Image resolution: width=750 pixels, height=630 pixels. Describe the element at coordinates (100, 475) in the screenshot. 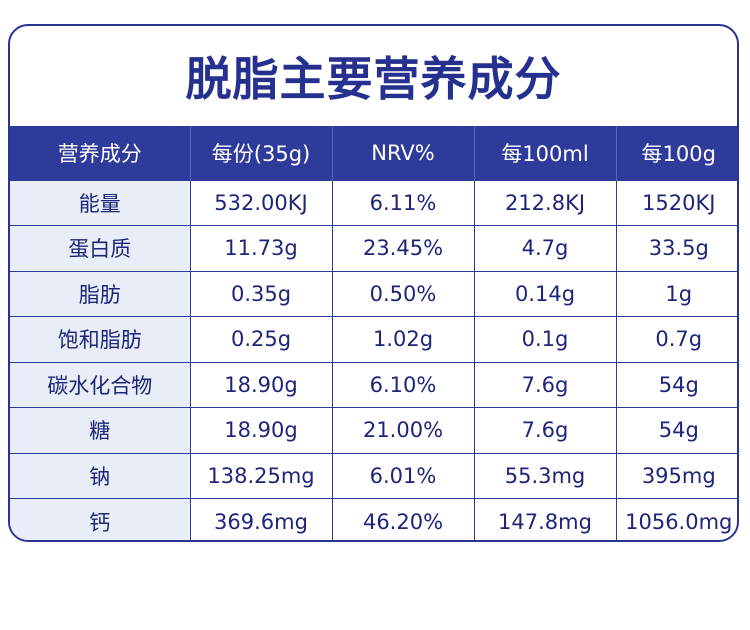

I see `nutrient-label: 钠` at that location.